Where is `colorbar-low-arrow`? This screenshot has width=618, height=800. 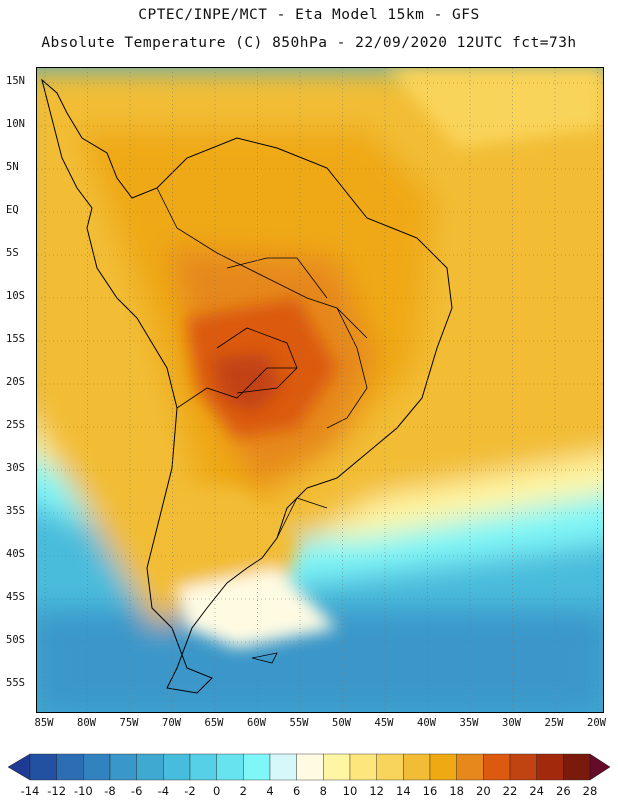
colorbar-low-arrow is located at coordinates (19, 767).